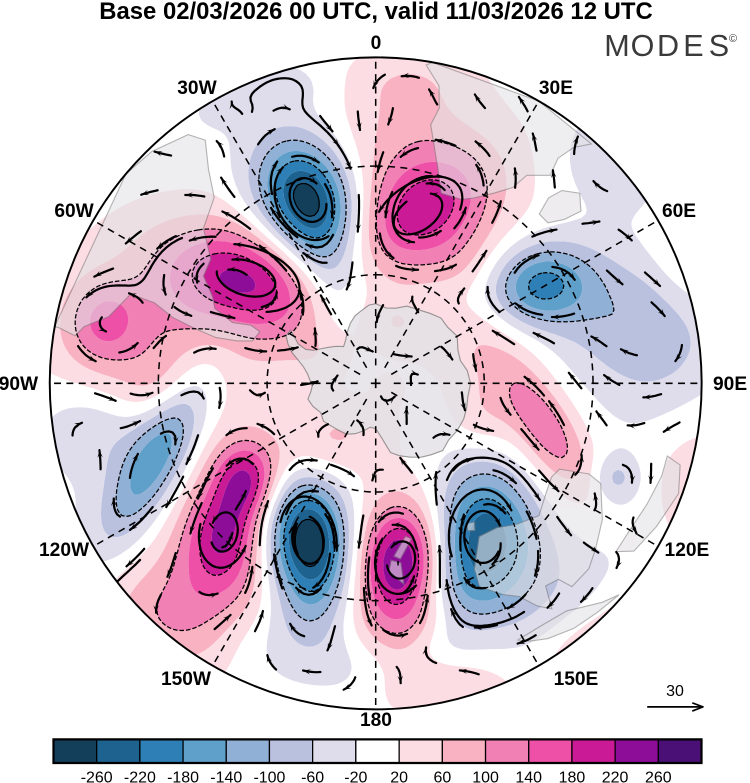 The width and height of the screenshot is (750, 783). Describe the element at coordinates (97, 776) in the screenshot. I see `svg-text: -260` at that location.